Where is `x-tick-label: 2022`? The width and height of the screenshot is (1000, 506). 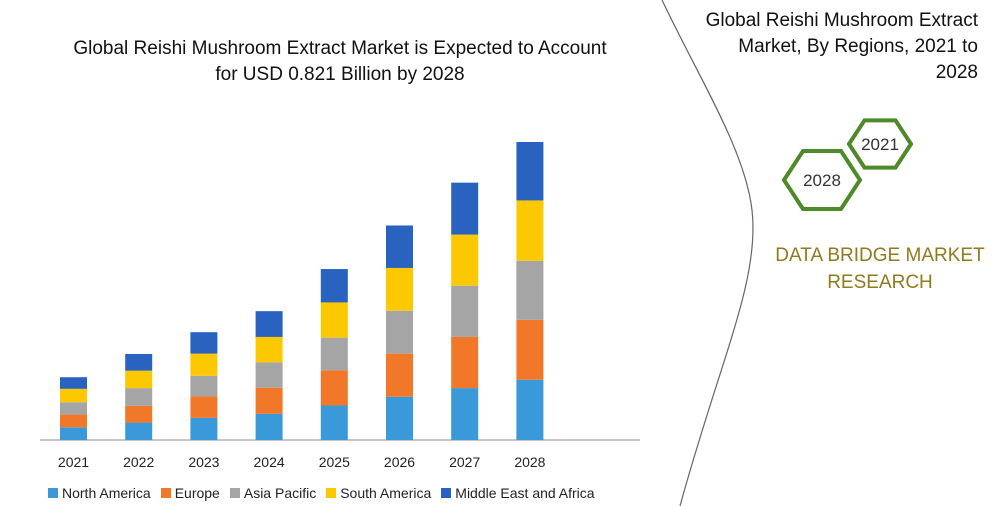
x-tick-label: 2022 is located at coordinates (138, 462).